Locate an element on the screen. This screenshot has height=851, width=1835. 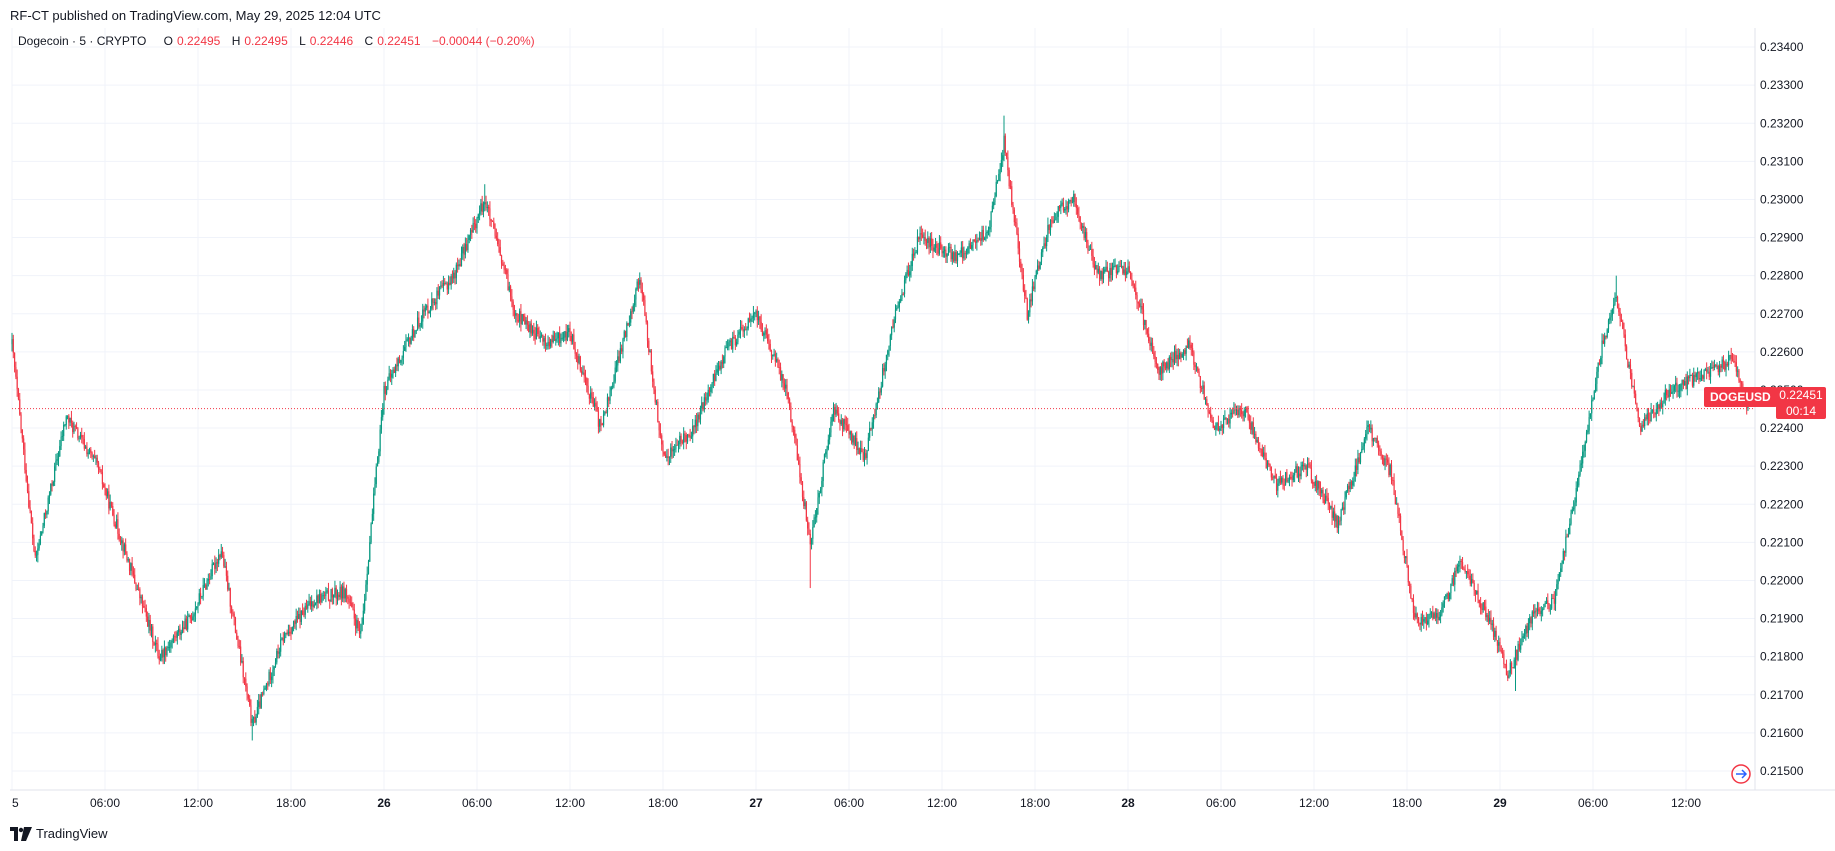
legend-symbol: Dogecoin · 5 · CRYPTO is located at coordinates (82, 41).